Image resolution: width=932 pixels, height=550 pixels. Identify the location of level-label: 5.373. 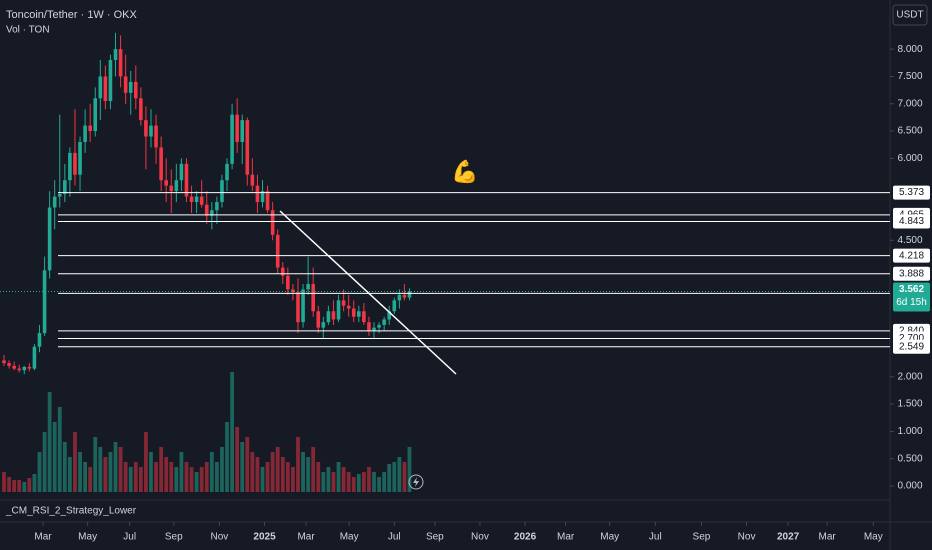
(911, 192).